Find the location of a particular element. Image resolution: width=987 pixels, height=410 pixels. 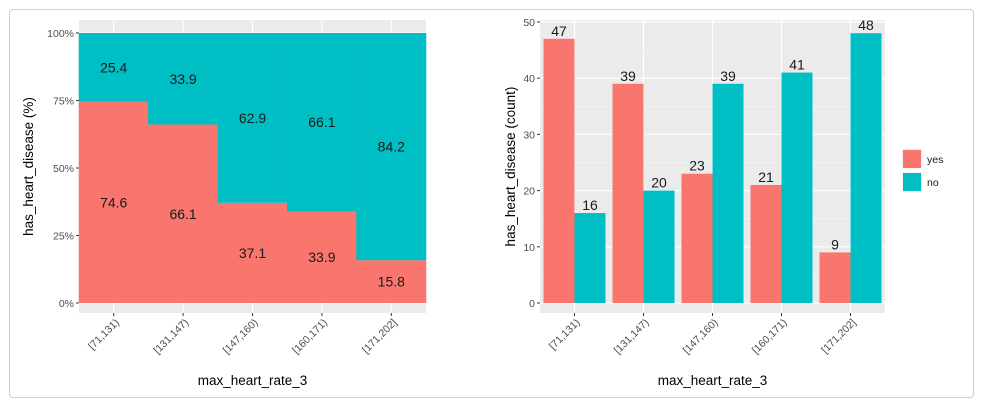

data-label-no: 48 is located at coordinates (866, 25).